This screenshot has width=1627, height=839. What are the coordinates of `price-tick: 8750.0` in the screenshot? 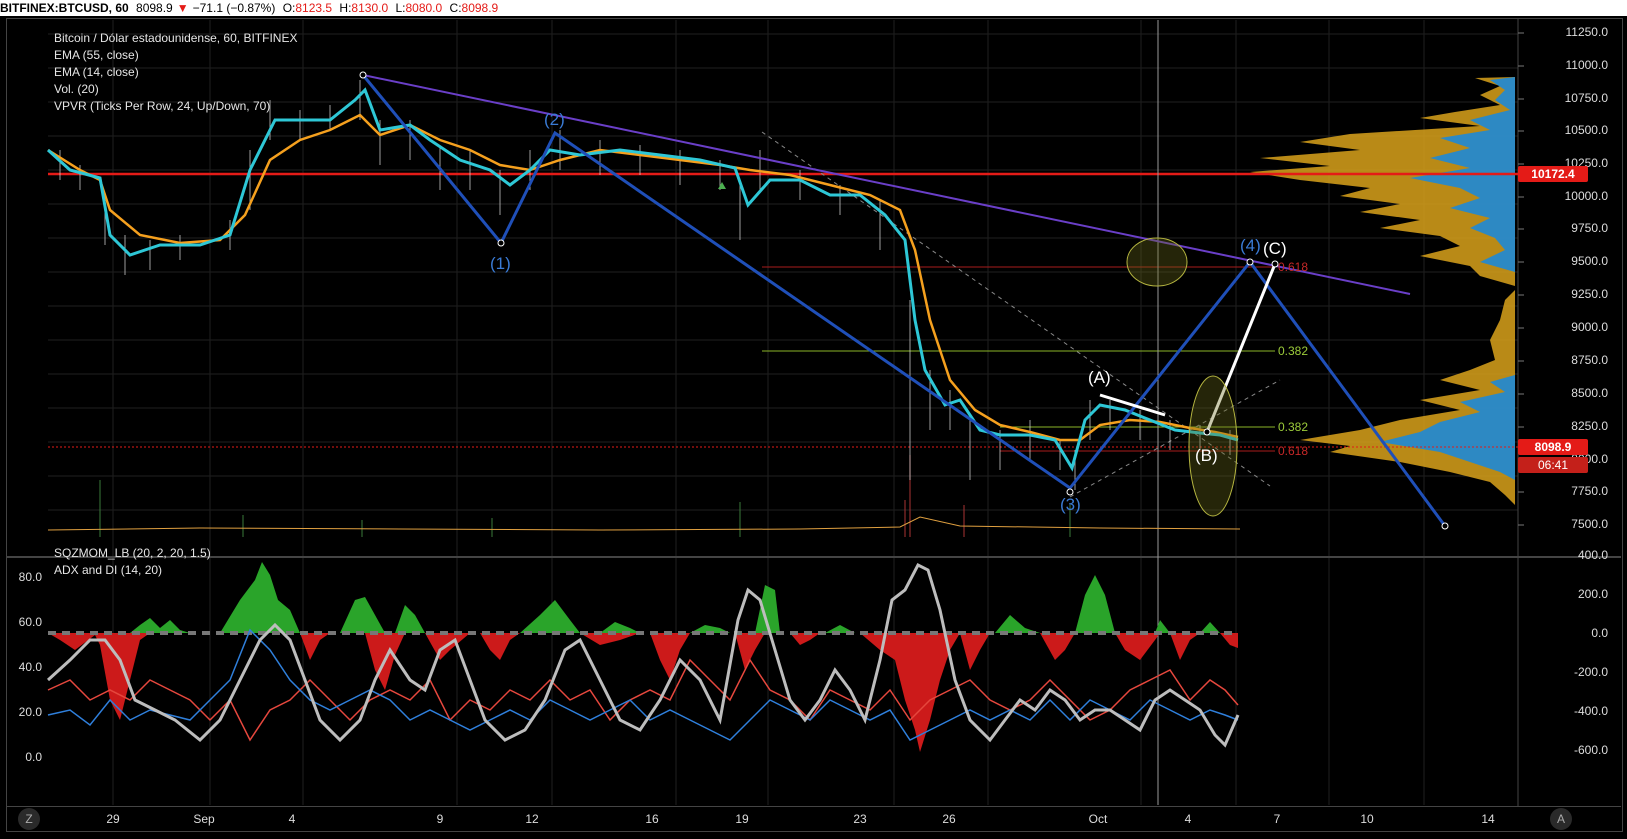 It's located at (1589, 360).